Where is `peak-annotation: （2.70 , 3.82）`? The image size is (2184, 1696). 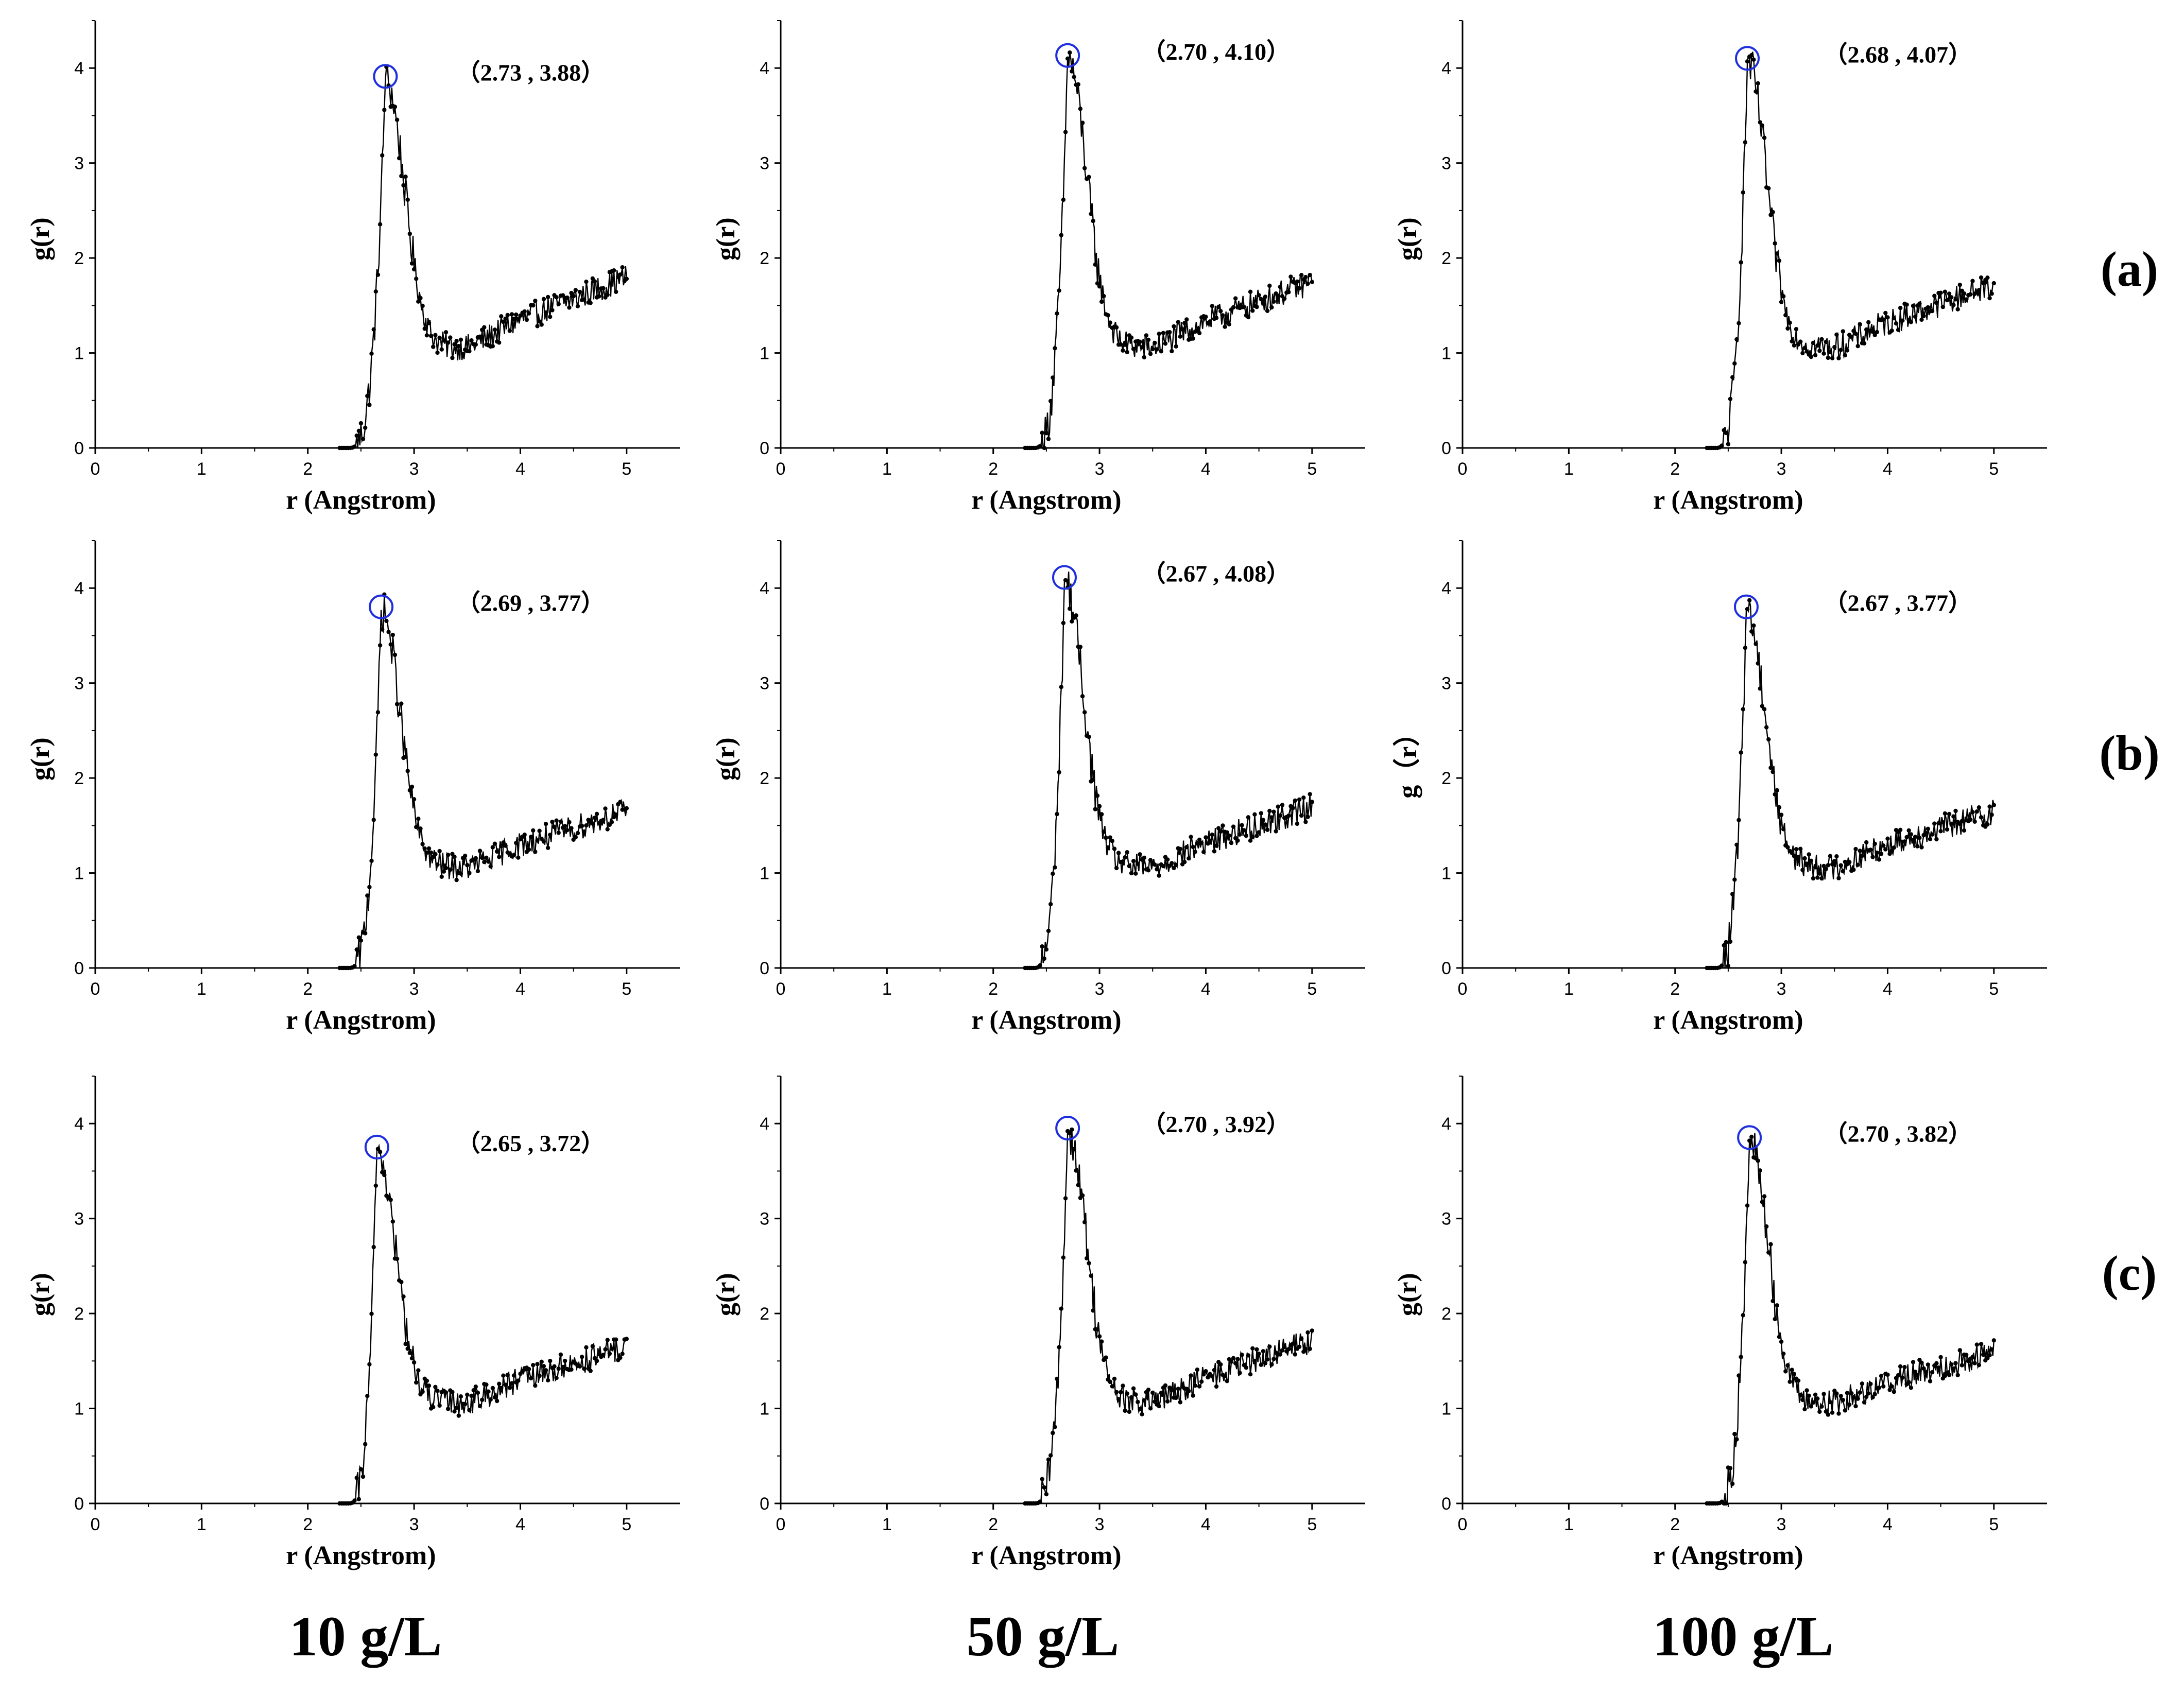 peak-annotation: （2.70 , 3.82） is located at coordinates (1898, 1134).